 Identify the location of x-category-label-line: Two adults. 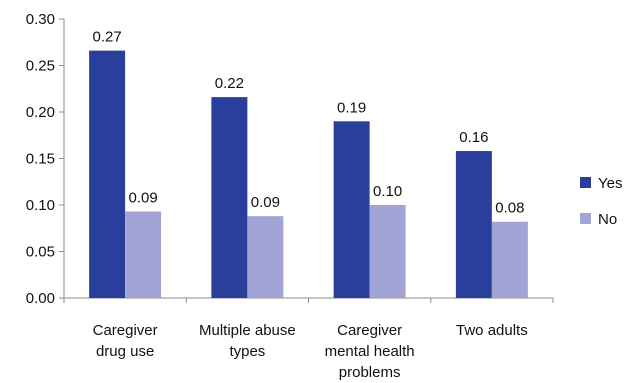
(492, 330).